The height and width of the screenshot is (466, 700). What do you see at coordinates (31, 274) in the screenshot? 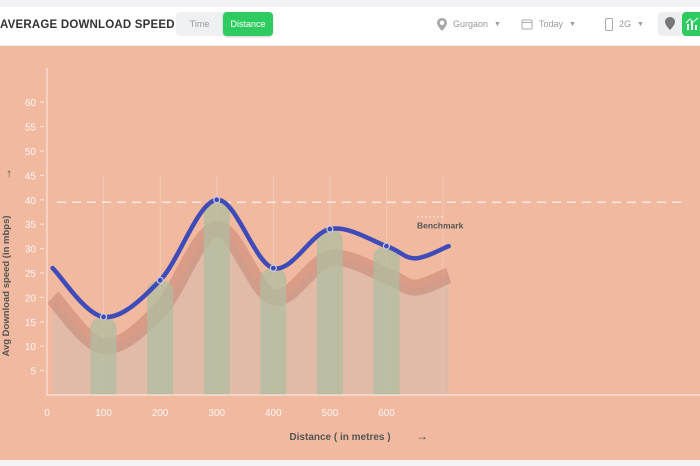
I see `y-tick-label: 25` at bounding box center [31, 274].